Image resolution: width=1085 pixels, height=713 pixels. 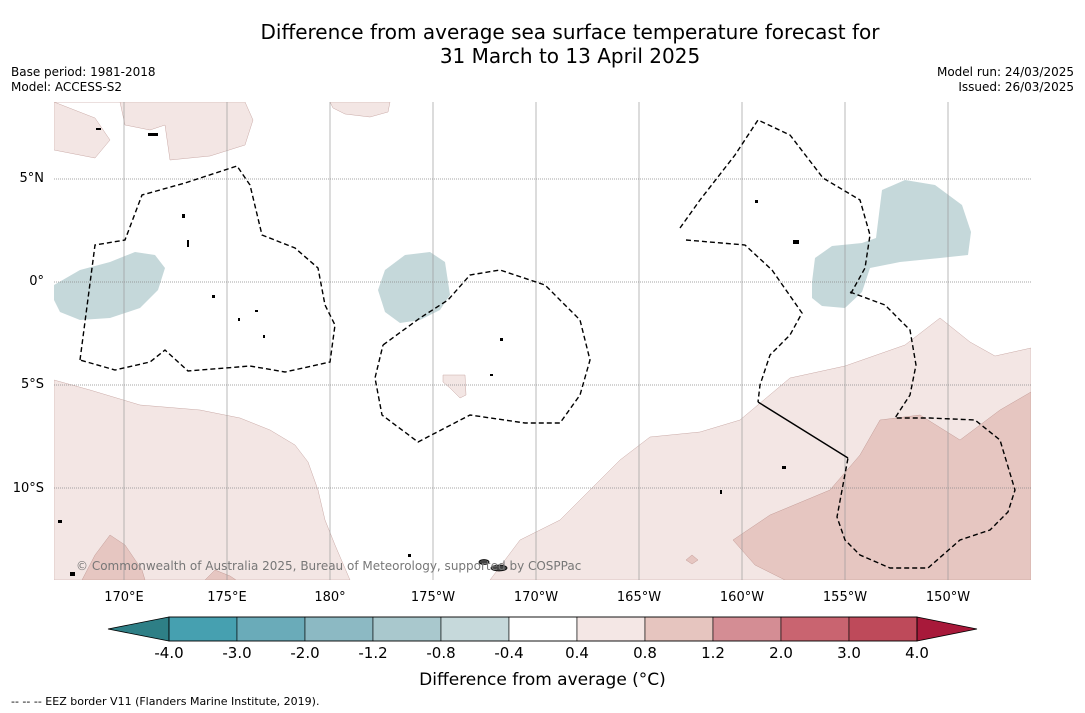 I want to click on colorbar-tick-label: -1.2, so click(x=373, y=653).